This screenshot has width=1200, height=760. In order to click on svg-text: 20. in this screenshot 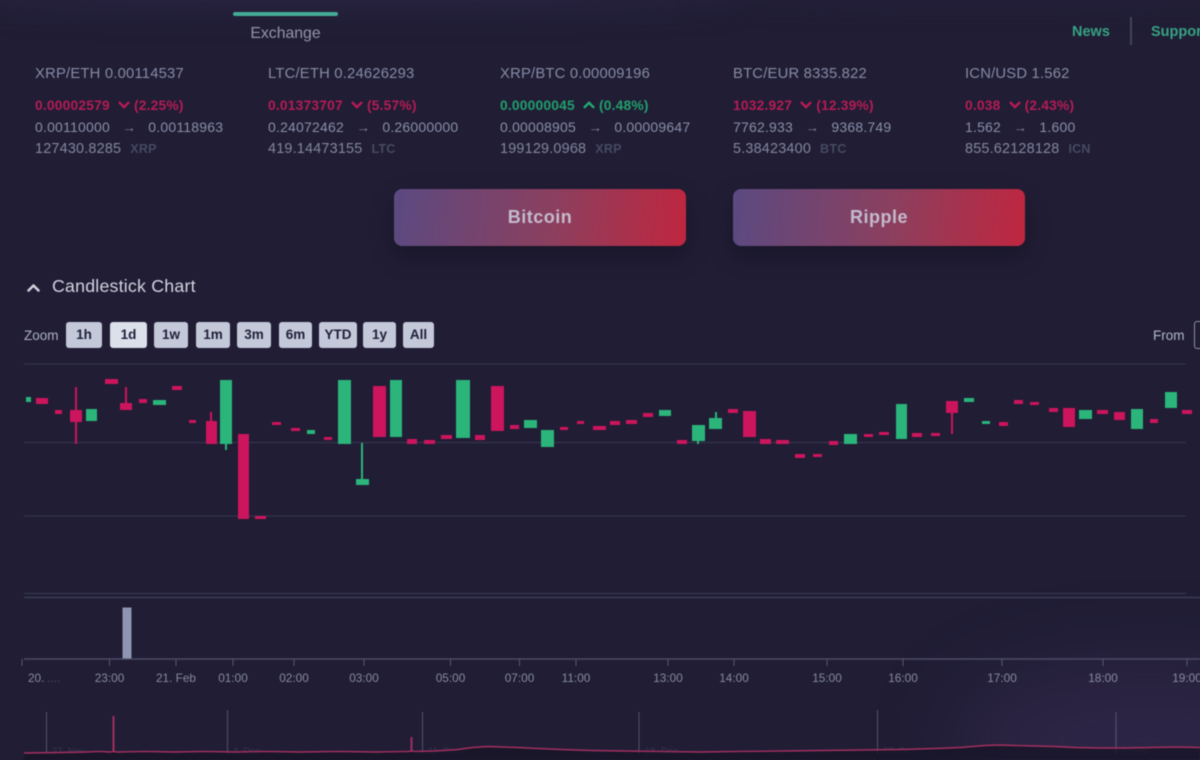, I will do `click(36, 678)`.